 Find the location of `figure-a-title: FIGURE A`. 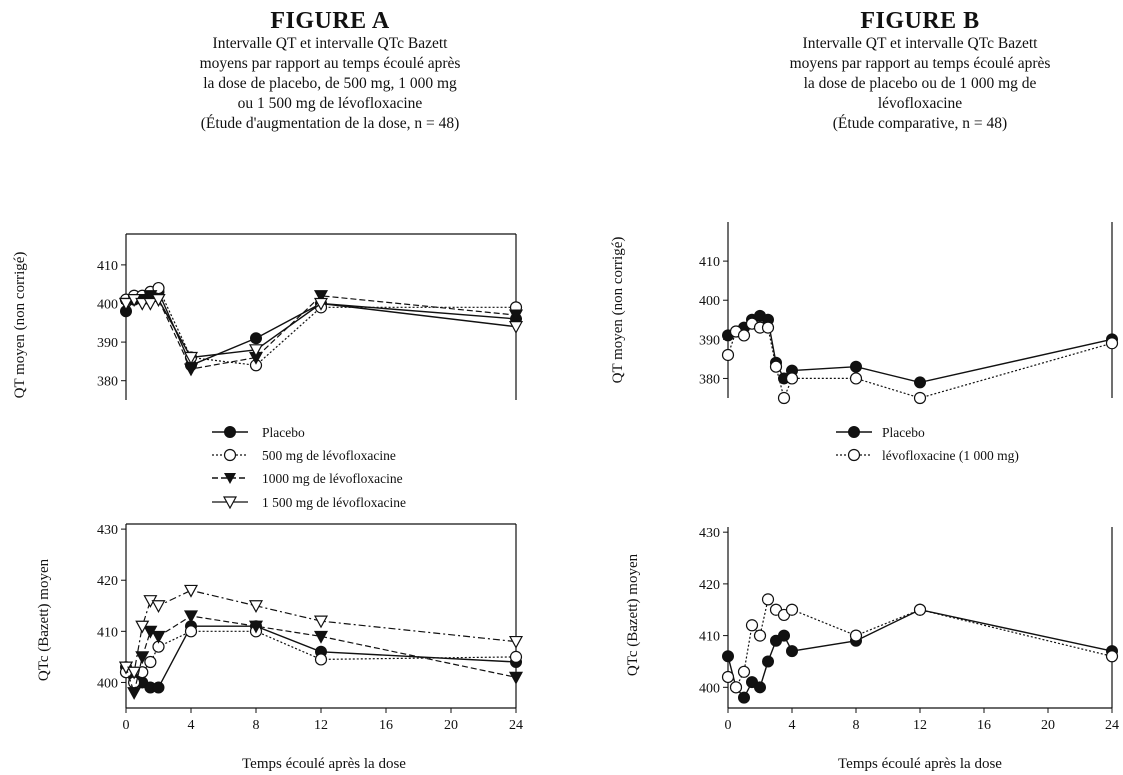

figure-a-title: FIGURE A is located at coordinates (330, 21).